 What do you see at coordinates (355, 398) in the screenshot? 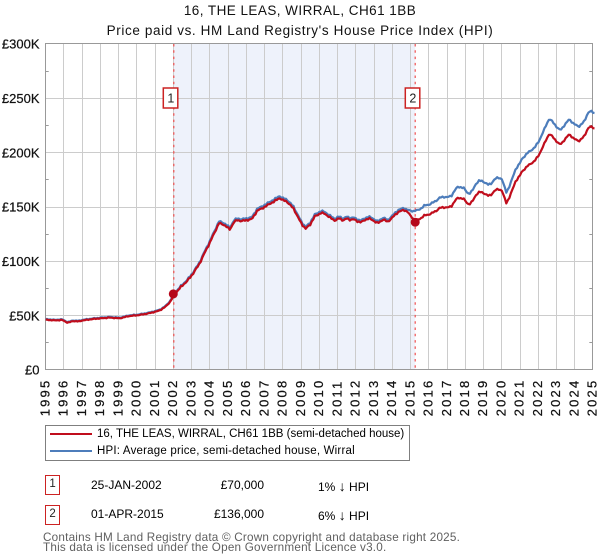
I see `svg-text: 2012` at bounding box center [355, 398].